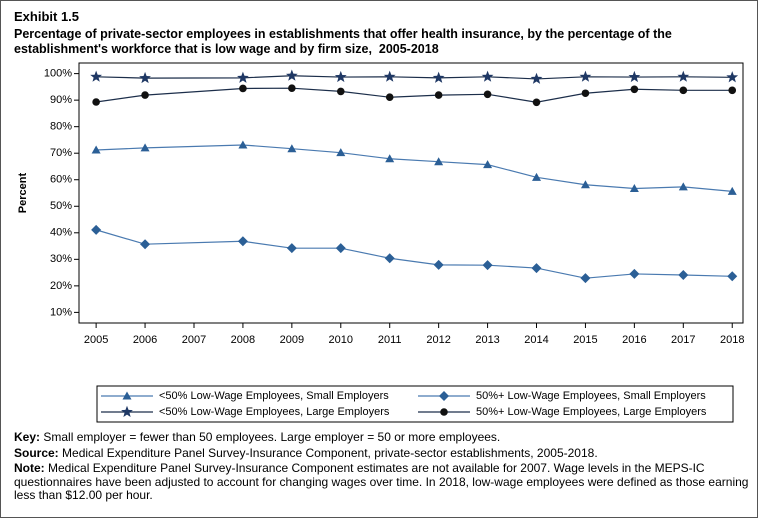 The image size is (758, 518). I want to click on x-tick-label: 2005, so click(96, 340).